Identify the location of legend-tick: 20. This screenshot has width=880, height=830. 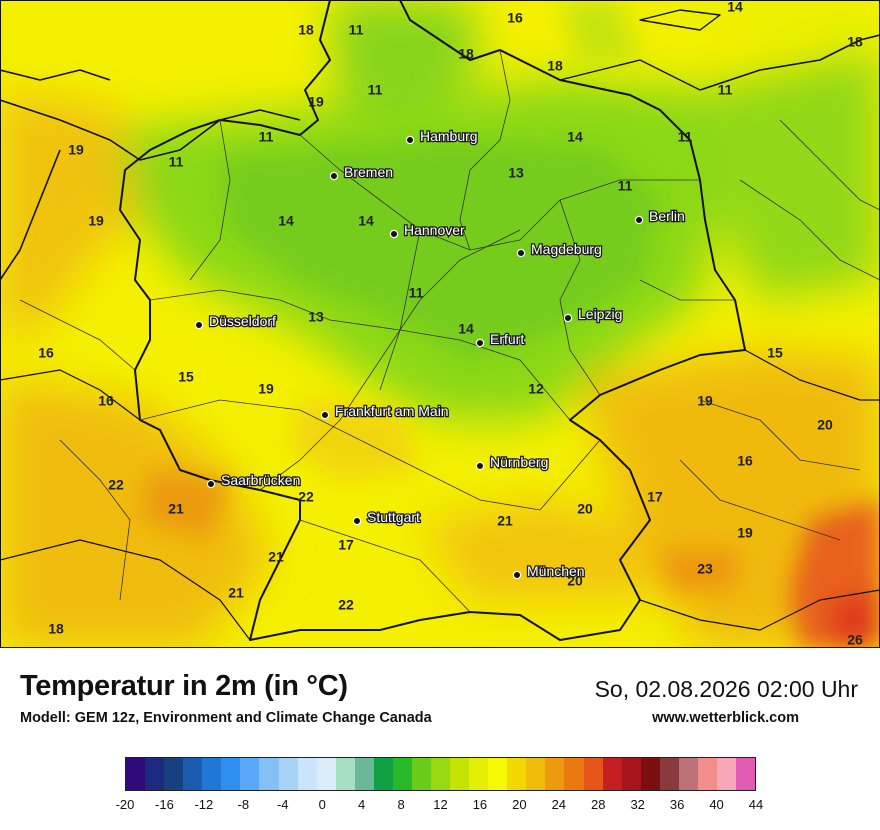
(519, 804).